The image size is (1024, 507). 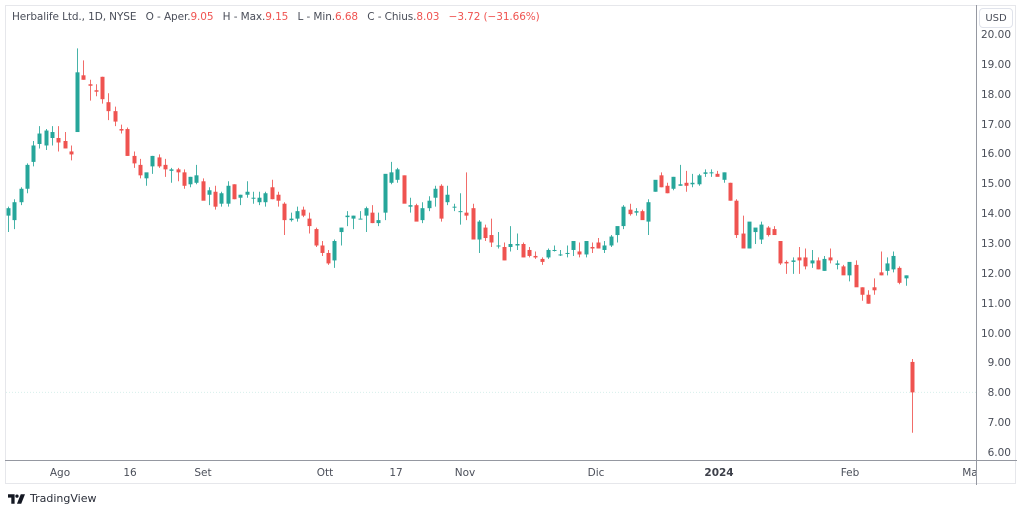 What do you see at coordinates (999, 453) in the screenshot?
I see `price-tick-label: 6.00` at bounding box center [999, 453].